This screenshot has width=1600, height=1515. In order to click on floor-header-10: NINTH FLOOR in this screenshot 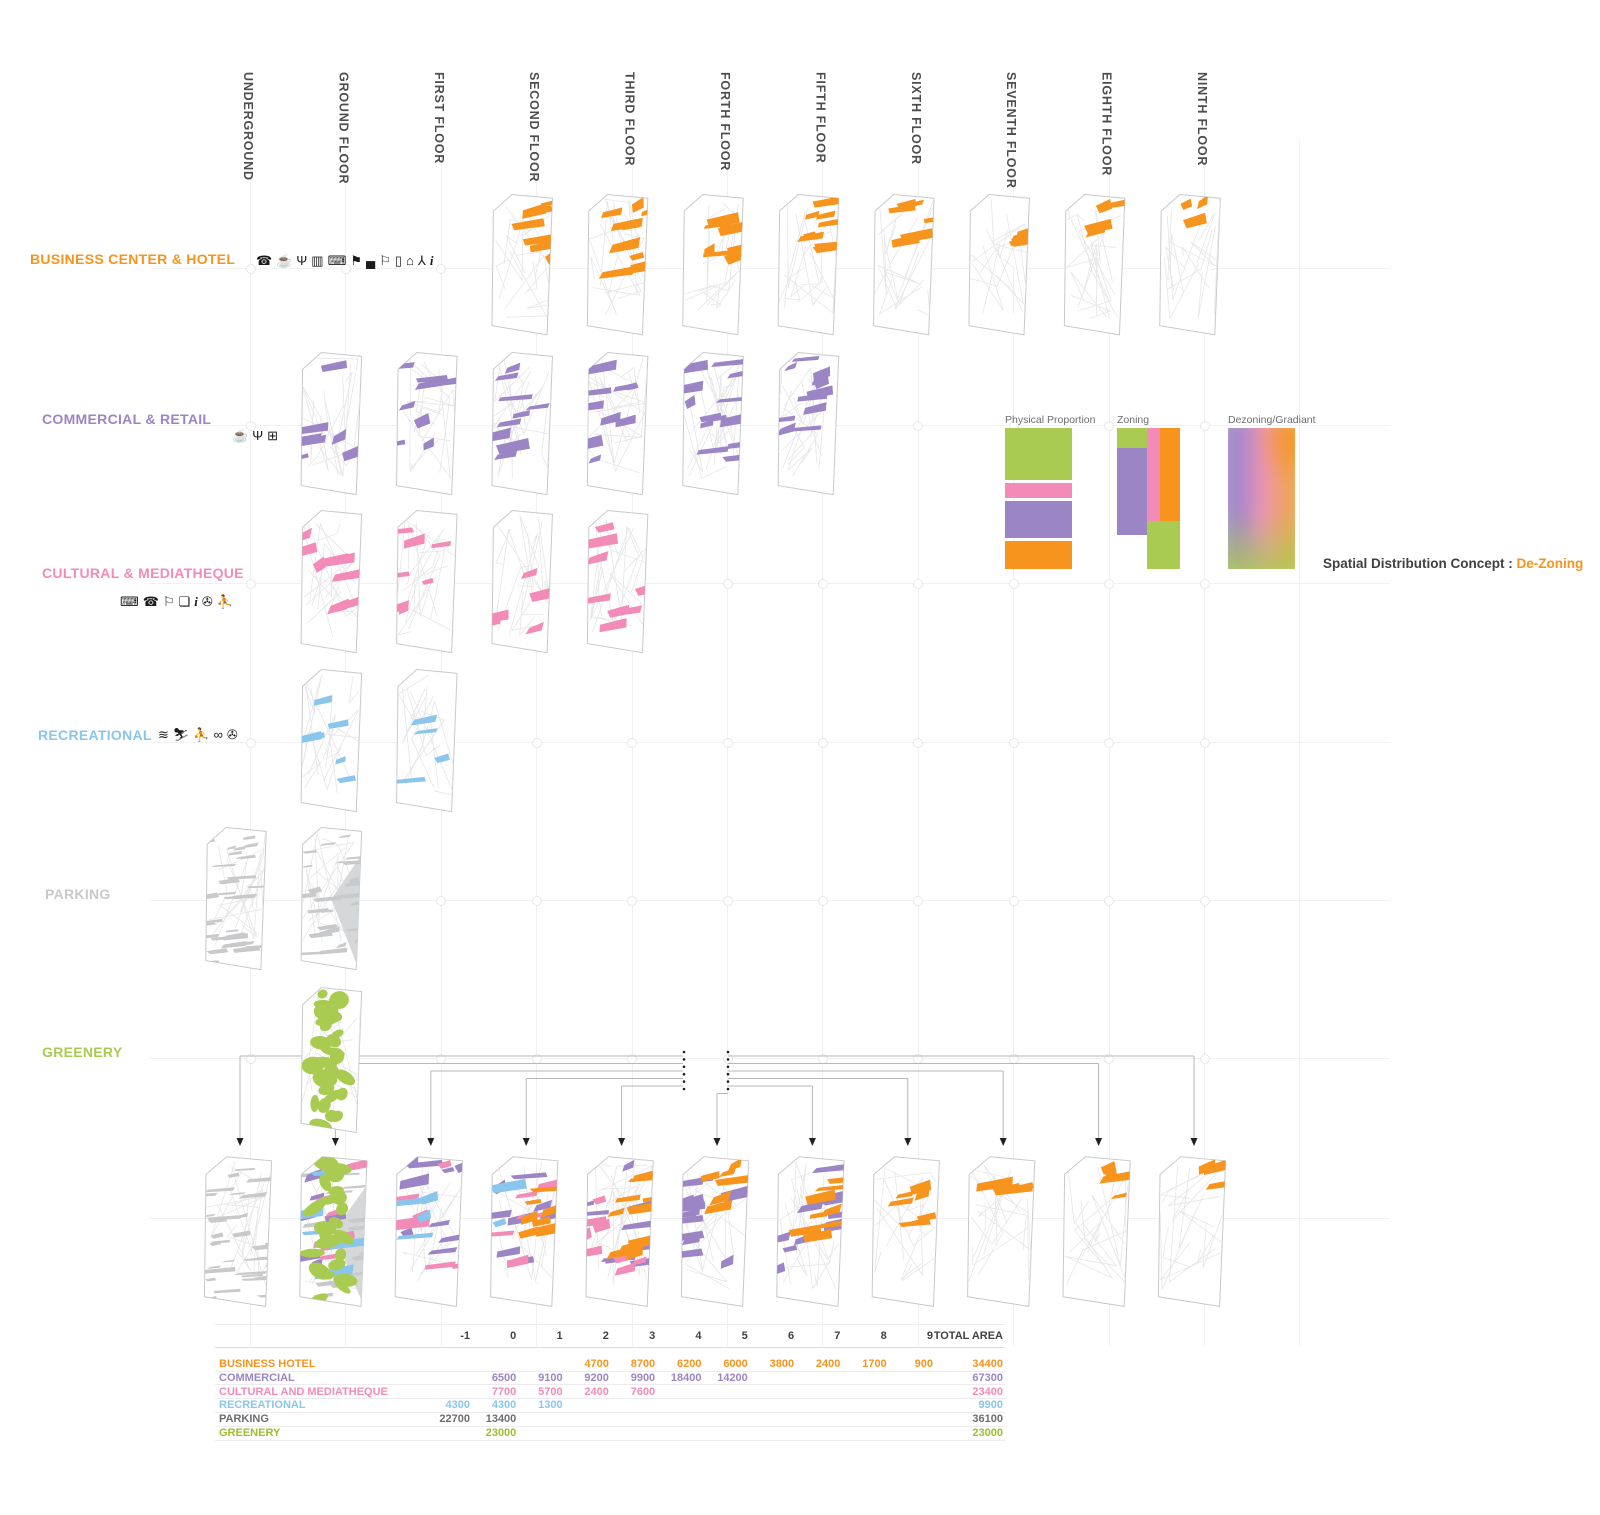, I will do `click(1202, 119)`.